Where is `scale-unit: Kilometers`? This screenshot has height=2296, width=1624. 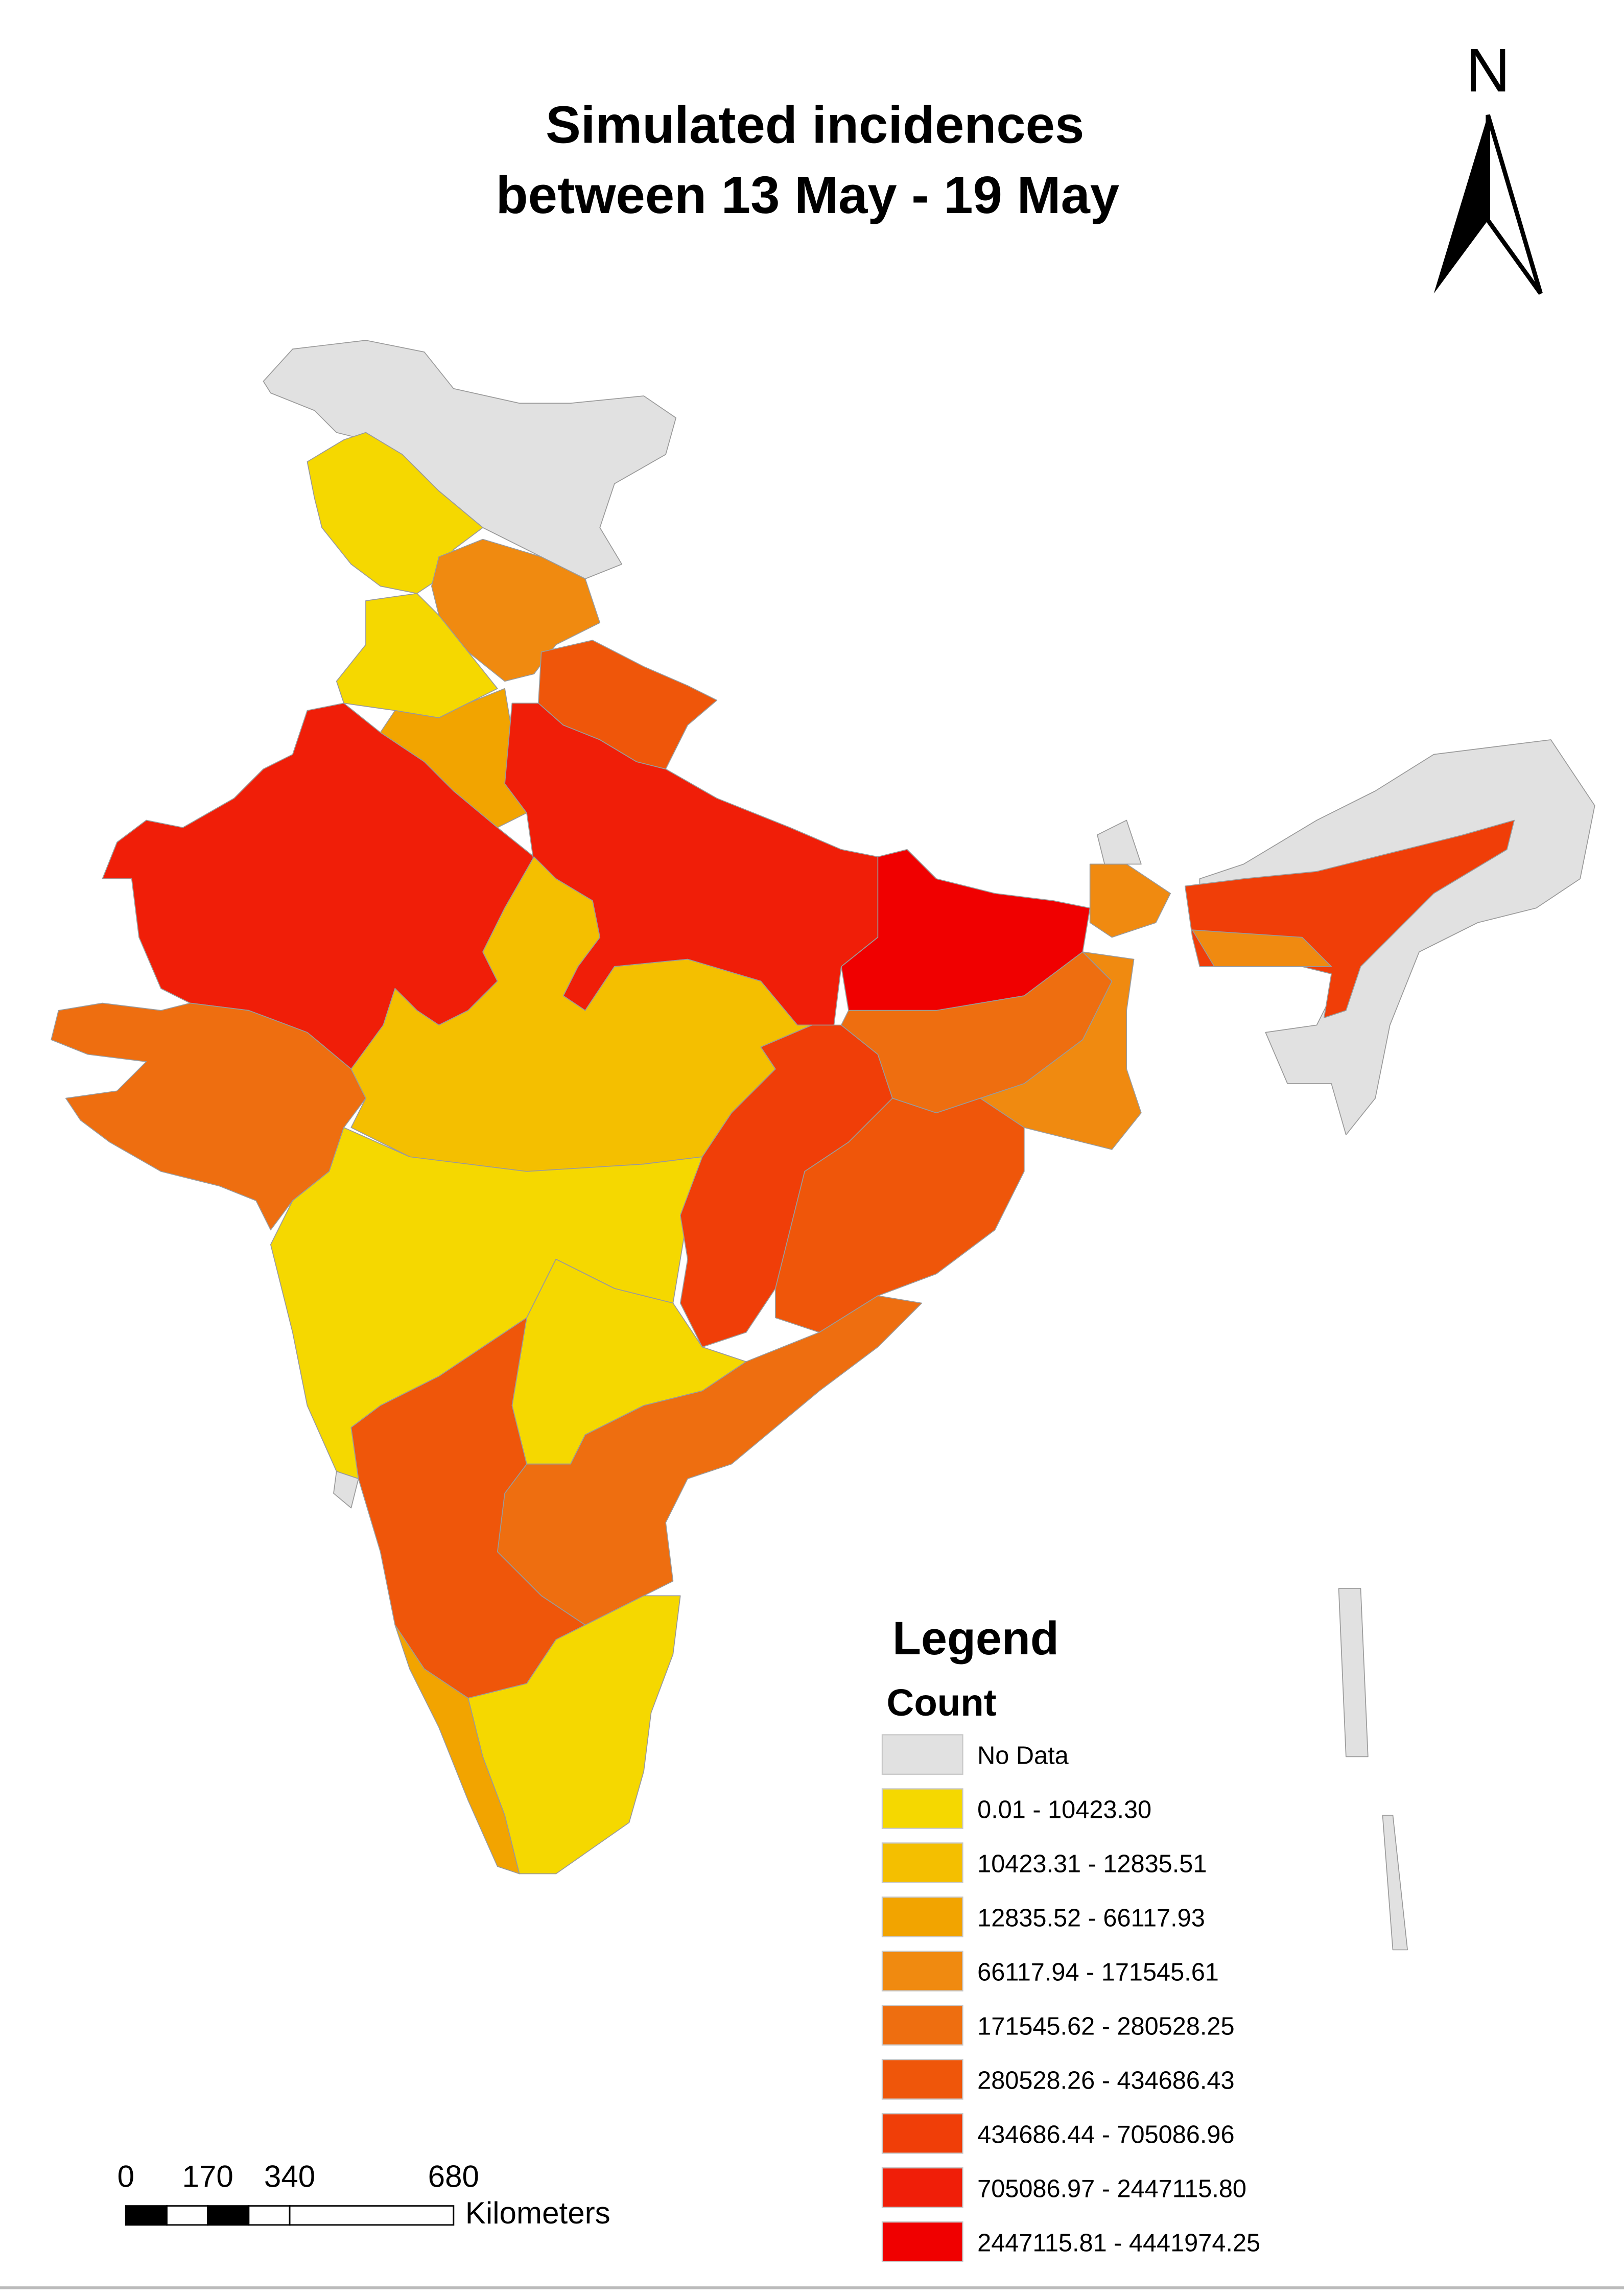 scale-unit: Kilometers is located at coordinates (537, 2213).